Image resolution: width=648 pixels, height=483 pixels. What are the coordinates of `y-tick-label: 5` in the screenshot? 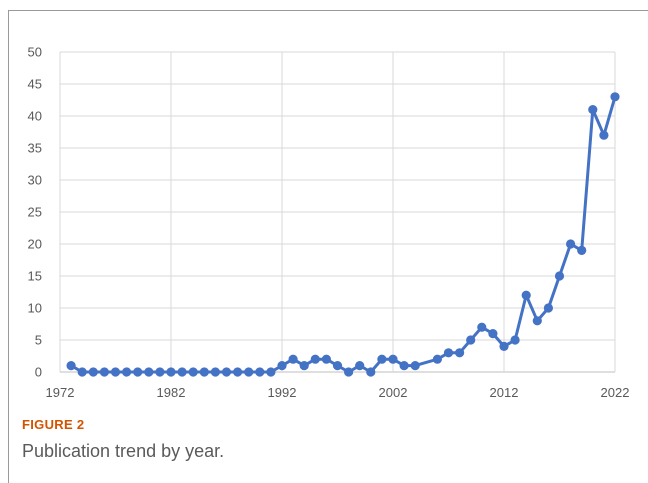 It's located at (38, 340).